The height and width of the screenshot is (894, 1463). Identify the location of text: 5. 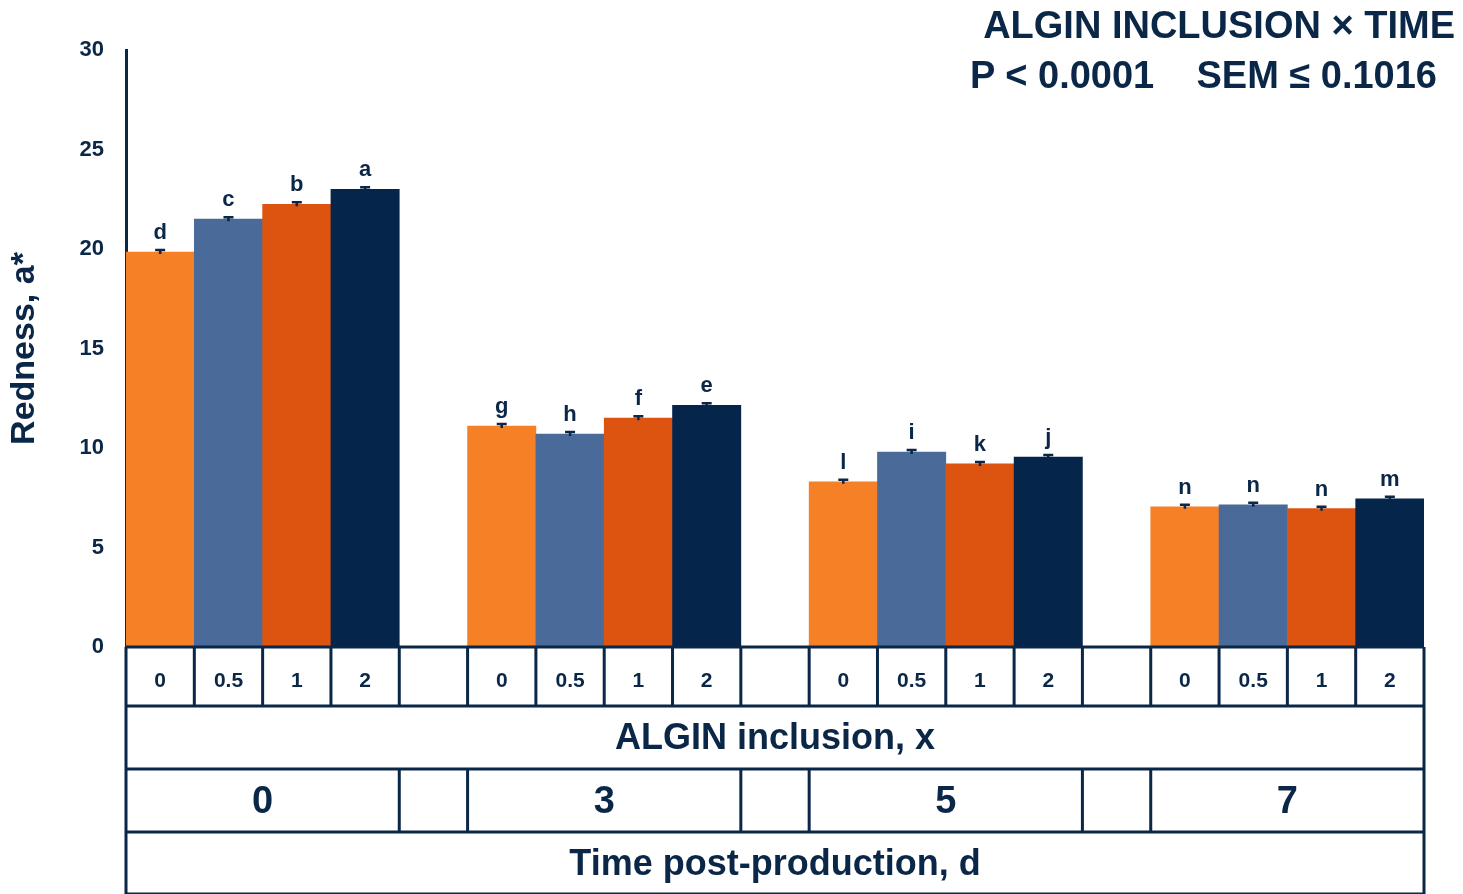
(946, 799).